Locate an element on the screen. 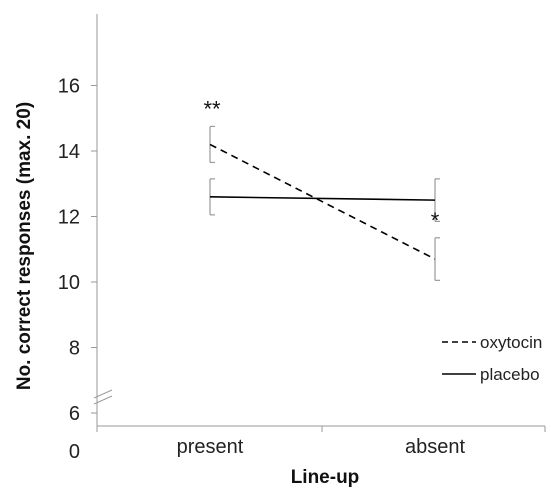  series-line-placebo is located at coordinates (322, 198).